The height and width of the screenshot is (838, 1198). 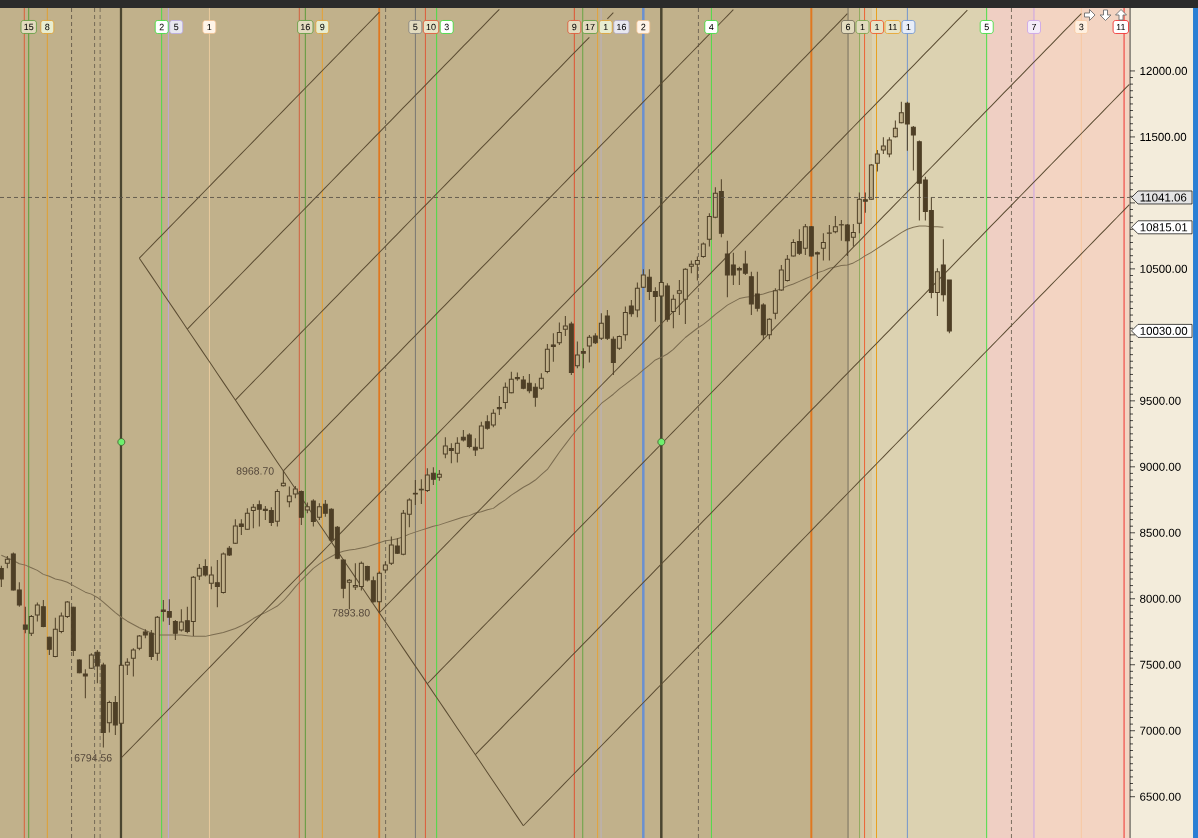 What do you see at coordinates (1160, 796) in the screenshot?
I see `y-tick-label: 6500.00` at bounding box center [1160, 796].